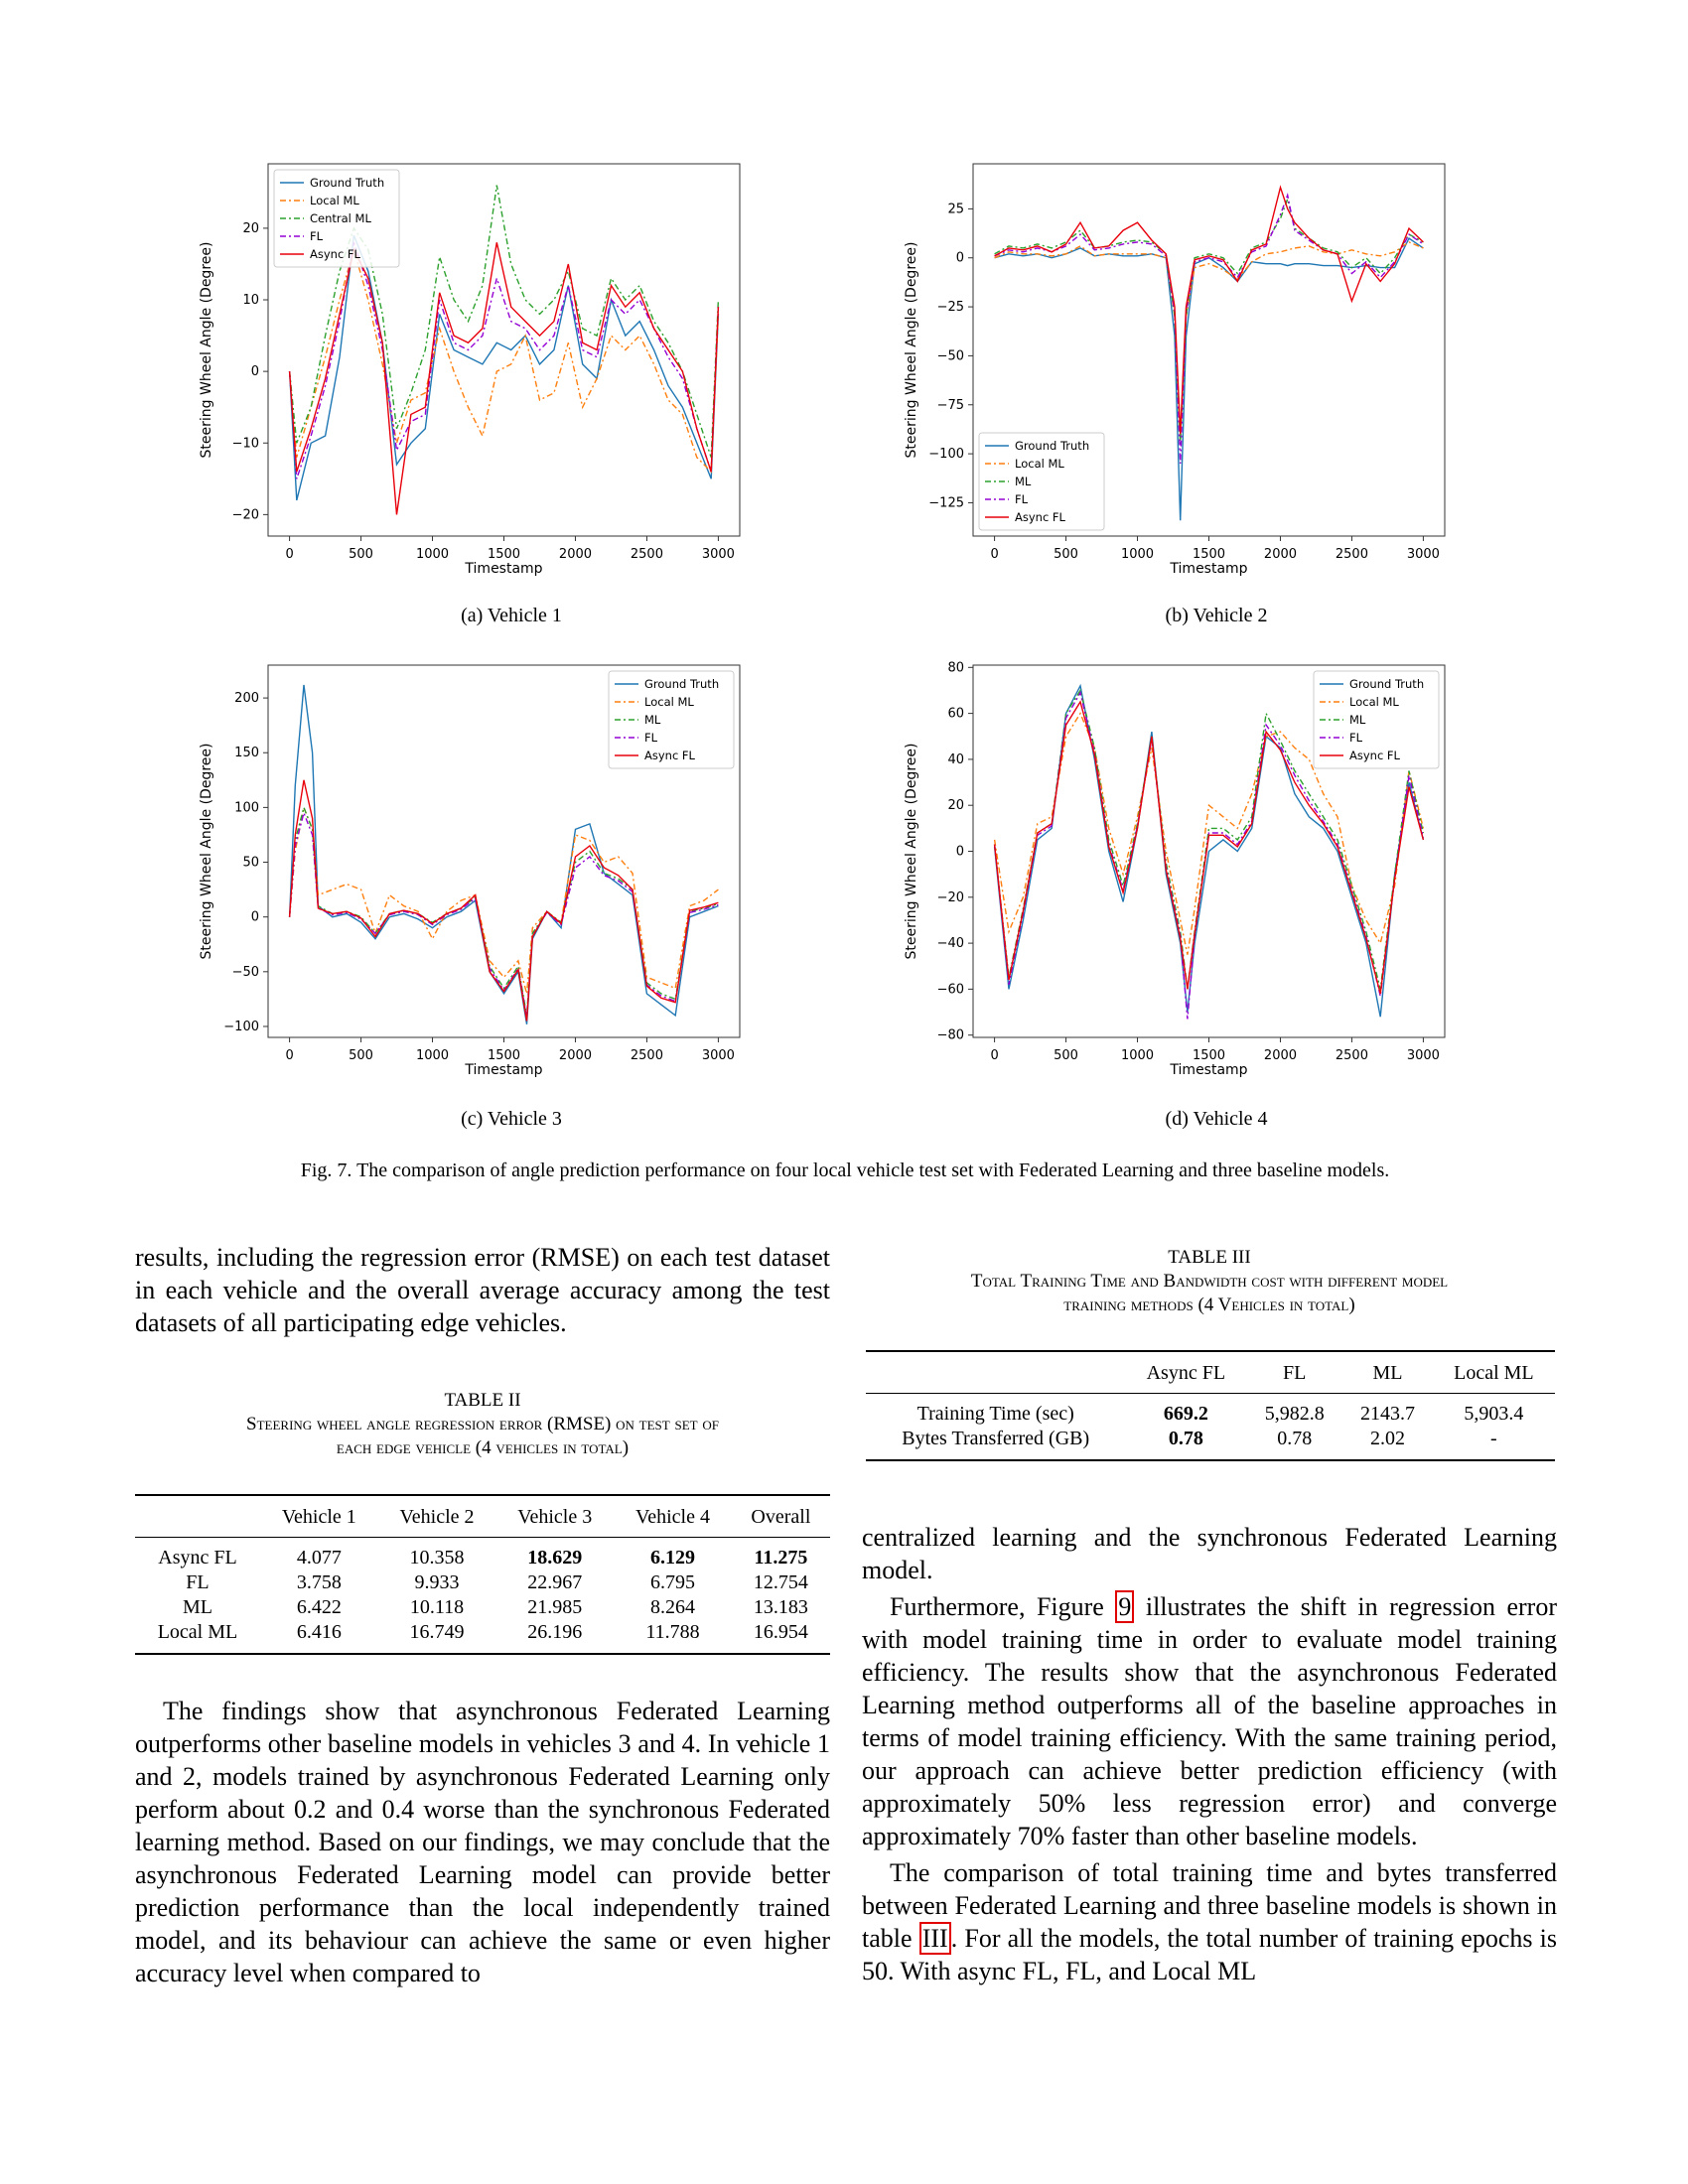  I want to click on subcaption-c: (c) Vehicle 3, so click(512, 1119).